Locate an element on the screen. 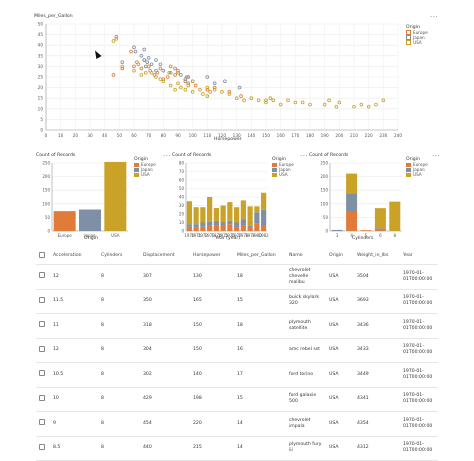 The width and height of the screenshot is (474, 461). table-cell: 10 is located at coordinates (74, 399).